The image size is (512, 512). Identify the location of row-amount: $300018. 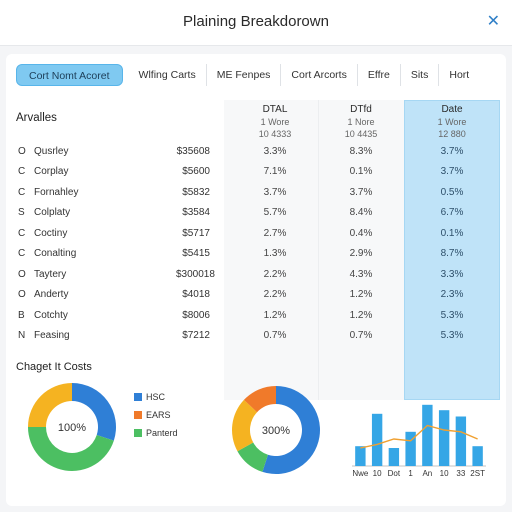
(195, 274).